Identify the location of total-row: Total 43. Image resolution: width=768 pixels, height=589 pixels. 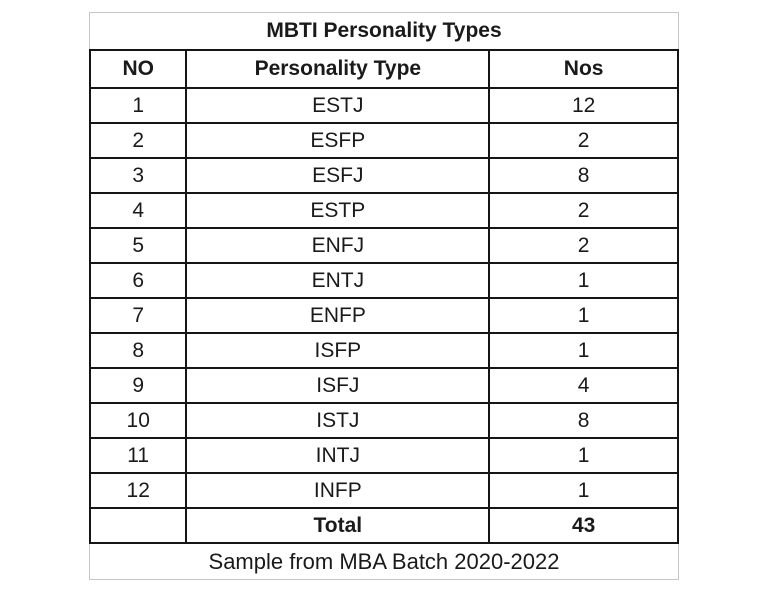
(383, 525).